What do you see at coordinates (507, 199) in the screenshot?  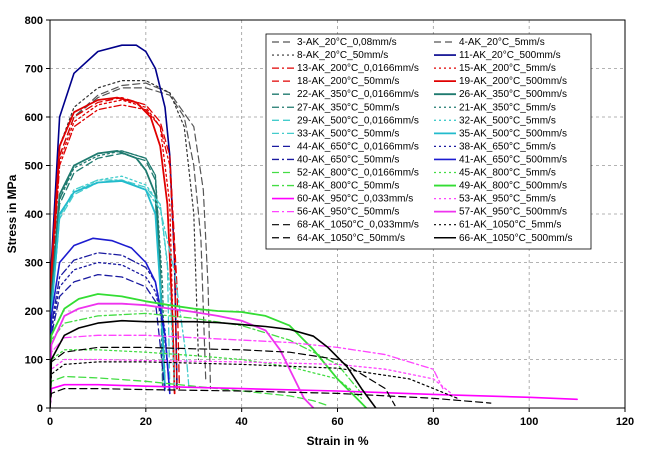 I see `legend-label: 53-AK_950°C_5mm/s` at bounding box center [507, 199].